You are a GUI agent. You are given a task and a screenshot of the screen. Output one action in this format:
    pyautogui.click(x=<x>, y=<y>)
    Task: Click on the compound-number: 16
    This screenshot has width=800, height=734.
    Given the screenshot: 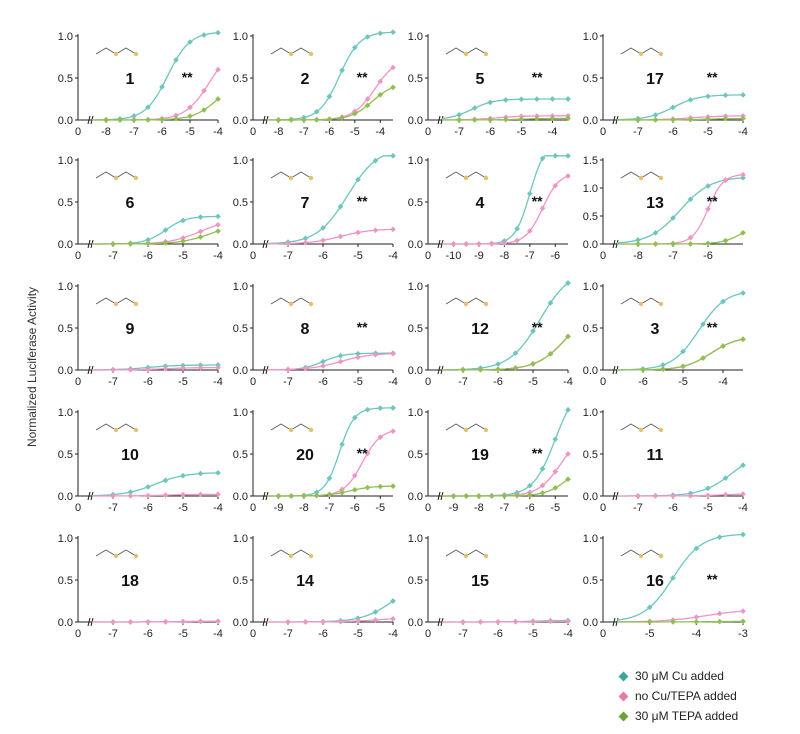 What is the action you would take?
    pyautogui.click(x=655, y=581)
    